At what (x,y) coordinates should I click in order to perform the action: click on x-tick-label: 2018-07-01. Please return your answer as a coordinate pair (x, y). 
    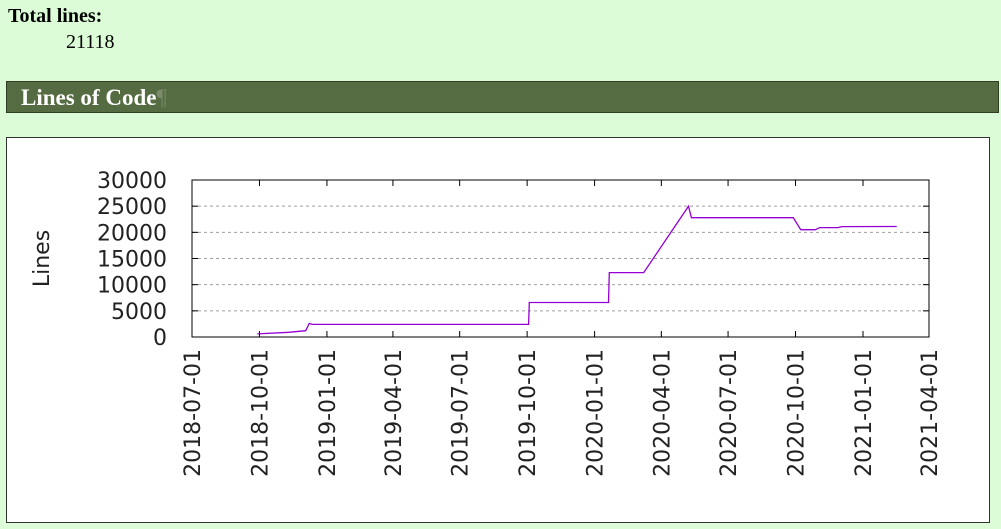
    Looking at the image, I should click on (193, 413).